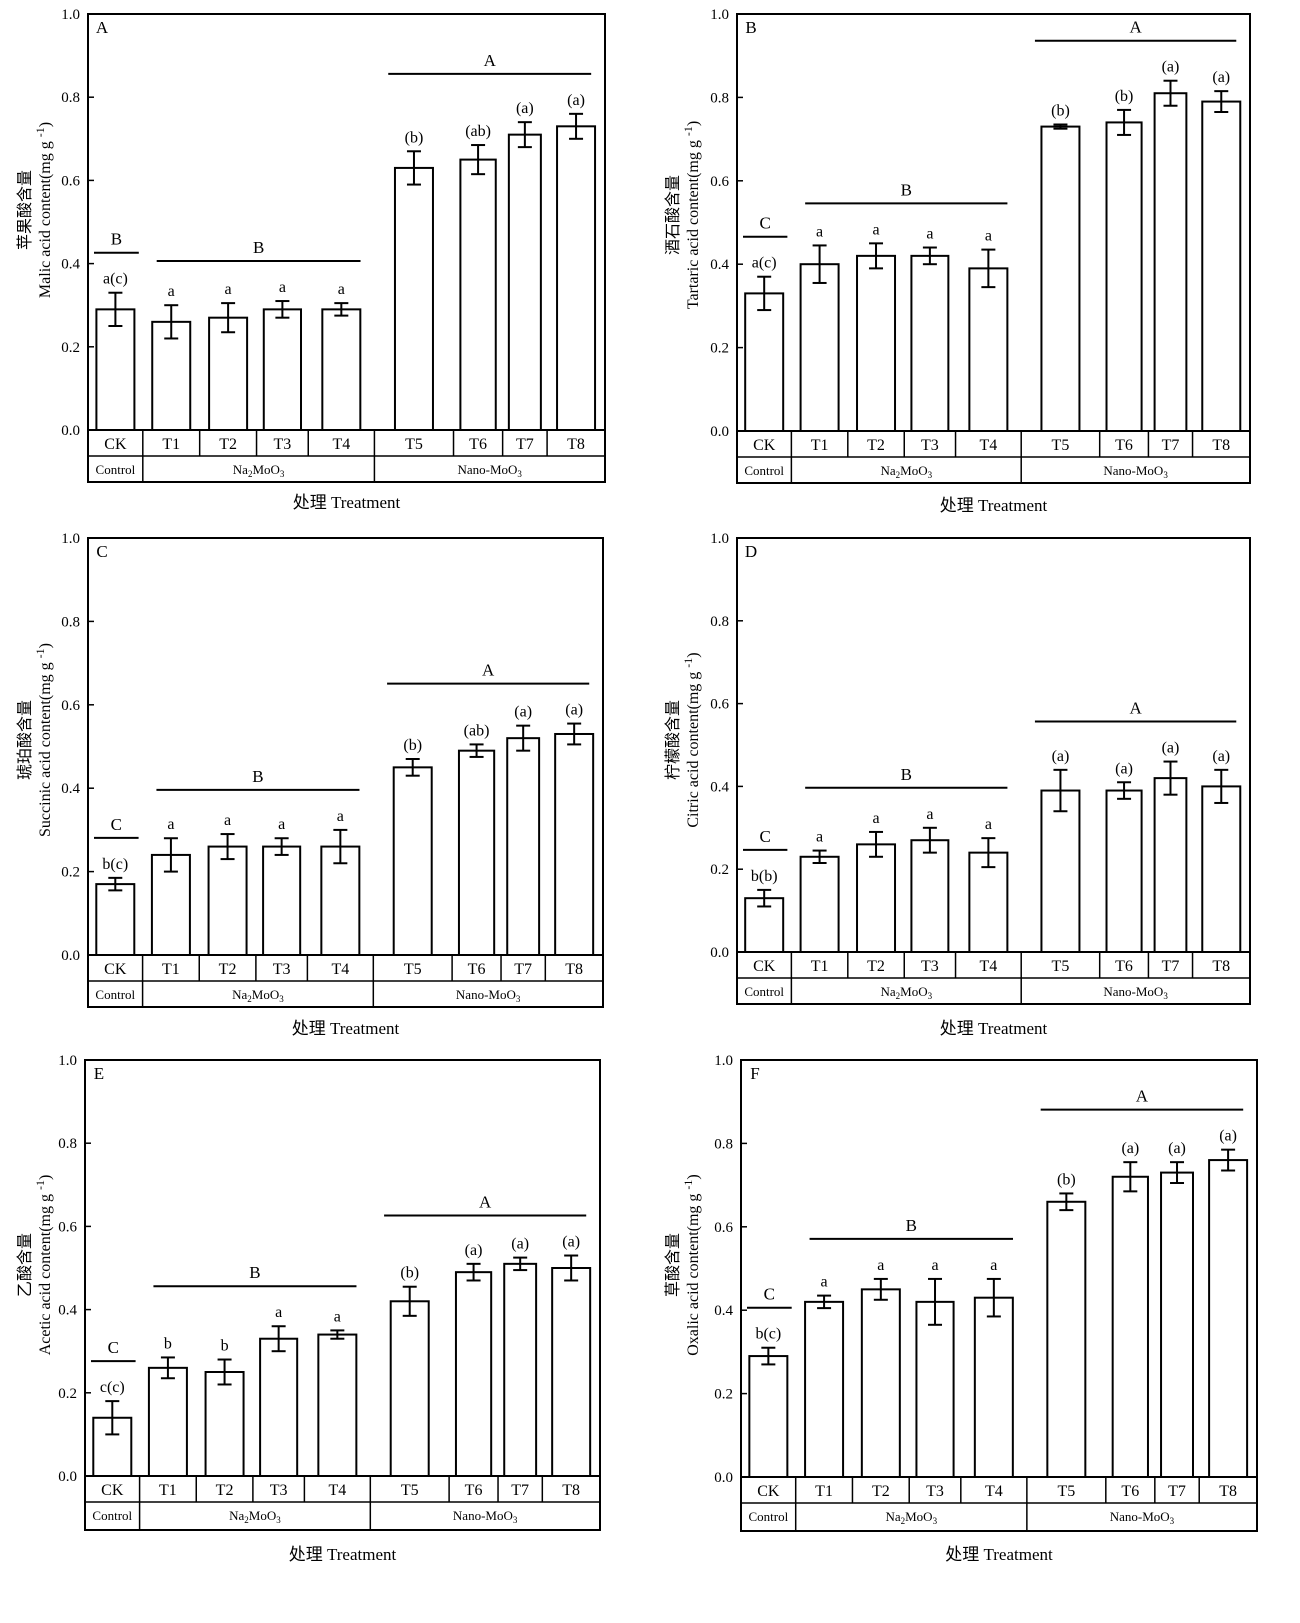 The height and width of the screenshot is (1623, 1300). I want to click on y-tick-label: 0.0, so click(70, 431).